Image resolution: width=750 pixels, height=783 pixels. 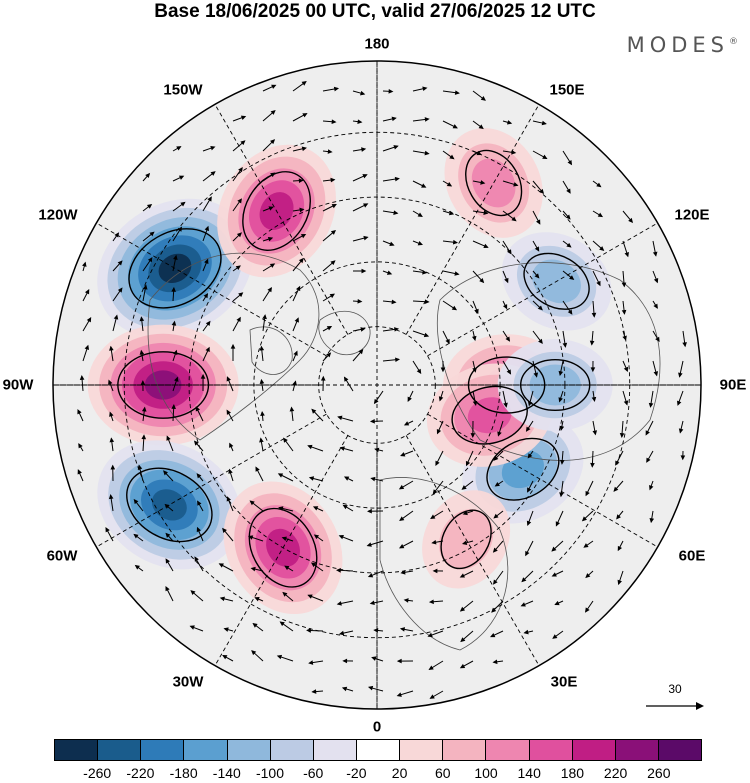 What do you see at coordinates (443, 773) in the screenshot?
I see `colorbar-tick-label: 60` at bounding box center [443, 773].